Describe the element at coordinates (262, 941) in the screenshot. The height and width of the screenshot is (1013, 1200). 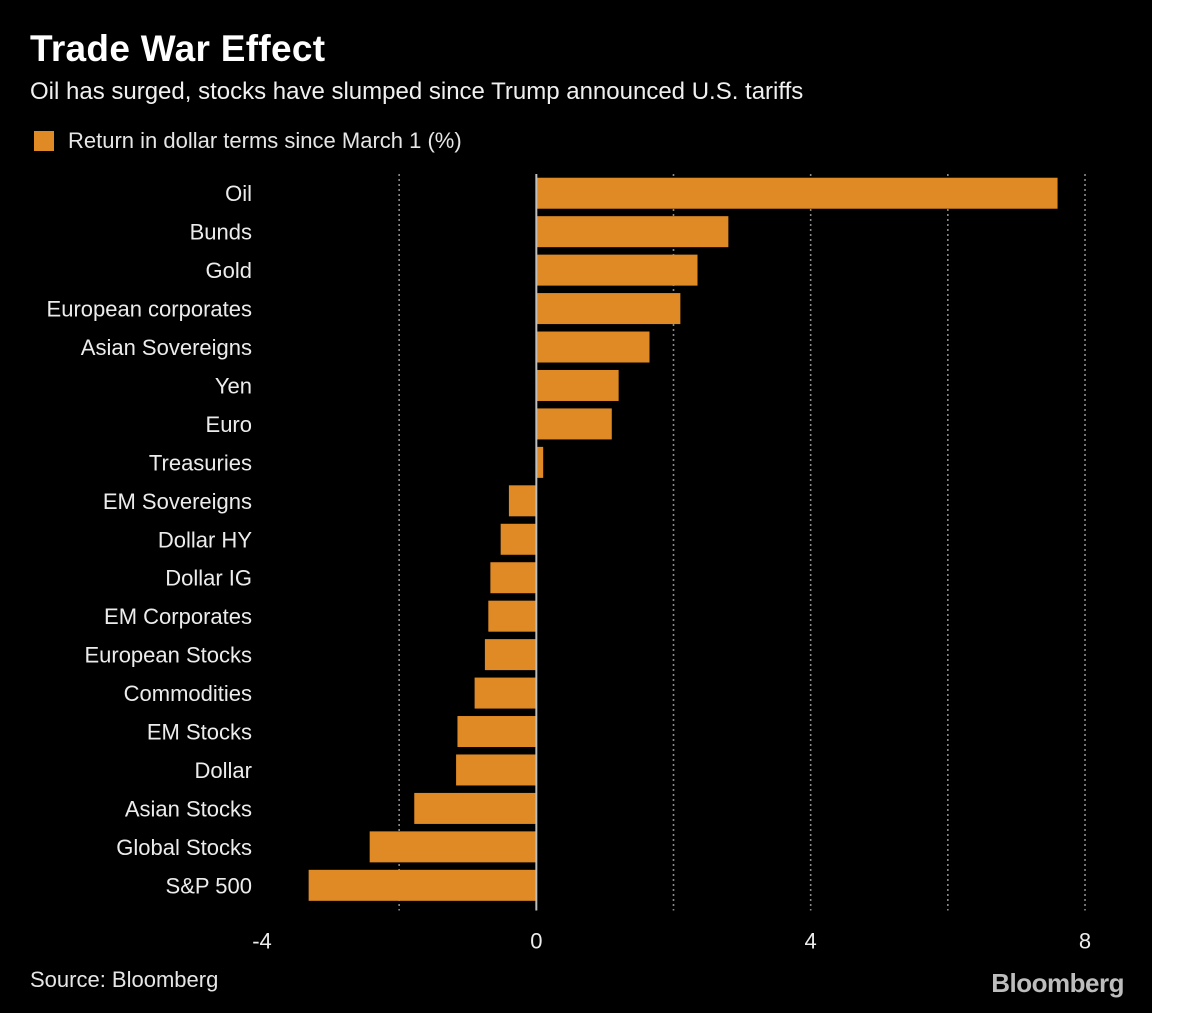
I see `x-tick-label: -4` at that location.